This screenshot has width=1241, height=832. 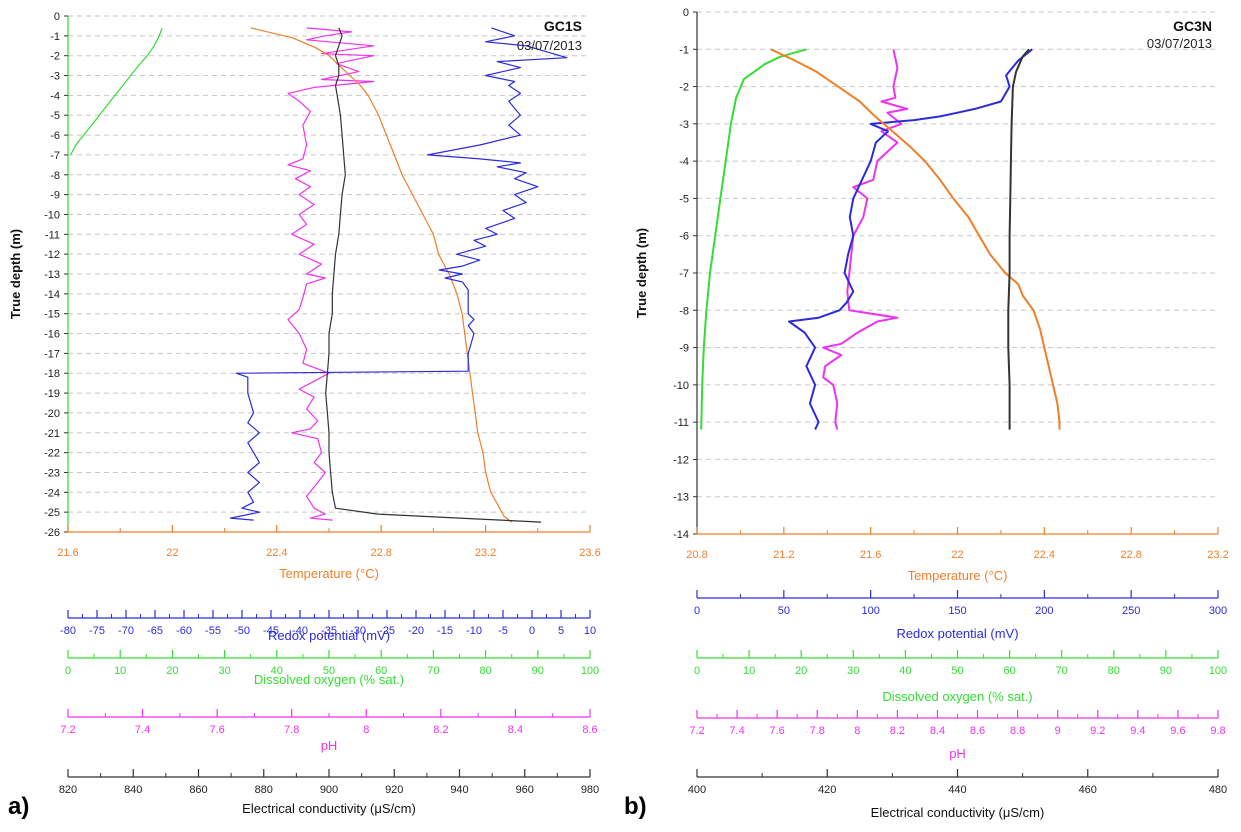 I want to click on y-tick-label: -1, so click(x=684, y=50).